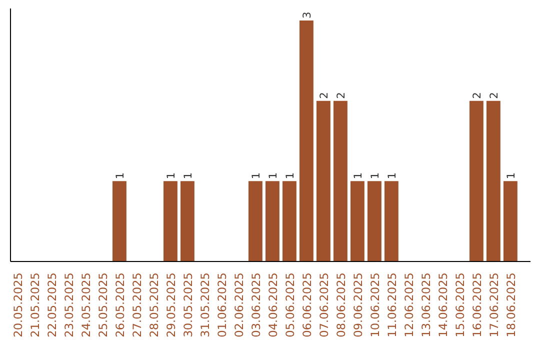 This screenshot has width=540, height=340. Describe the element at coordinates (119, 305) in the screenshot. I see `x-tick-label: 26.05.2025` at that location.